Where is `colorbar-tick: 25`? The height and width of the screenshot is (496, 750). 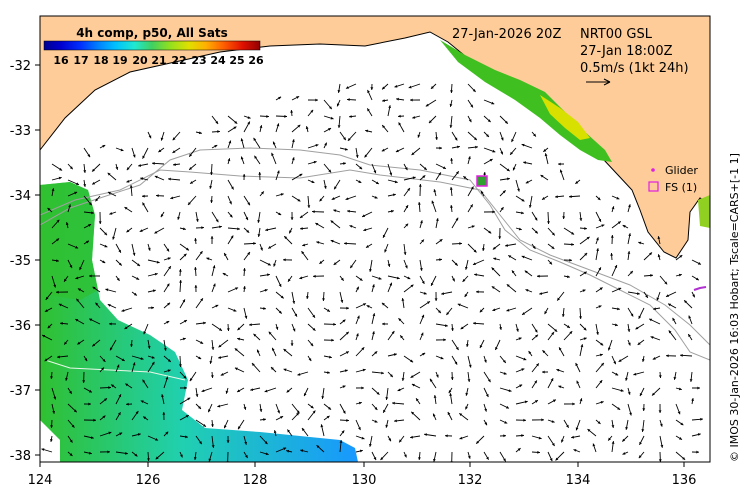 colorbar-tick: 25 is located at coordinates (236, 60).